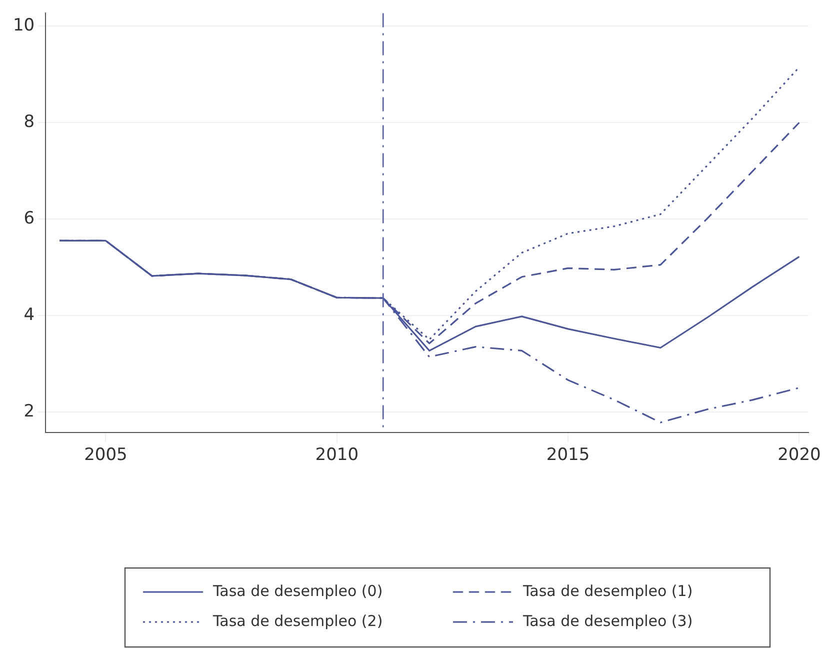 This screenshot has width=824, height=649. What do you see at coordinates (799, 455) in the screenshot?
I see `x-tick-label: 2020` at bounding box center [799, 455].